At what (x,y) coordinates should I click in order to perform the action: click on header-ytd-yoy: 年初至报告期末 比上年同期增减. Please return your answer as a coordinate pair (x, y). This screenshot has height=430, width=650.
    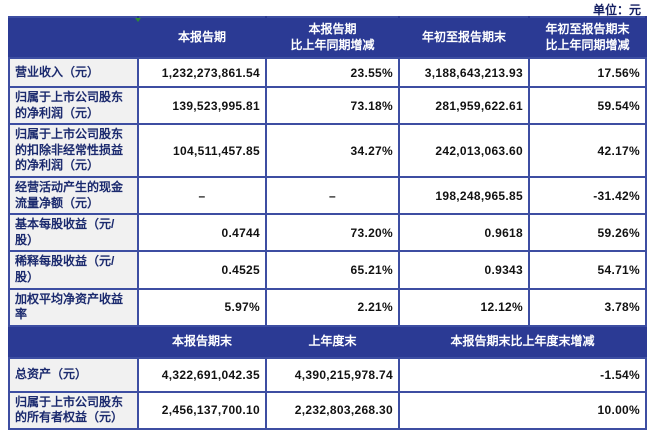
    Looking at the image, I should click on (587, 37).